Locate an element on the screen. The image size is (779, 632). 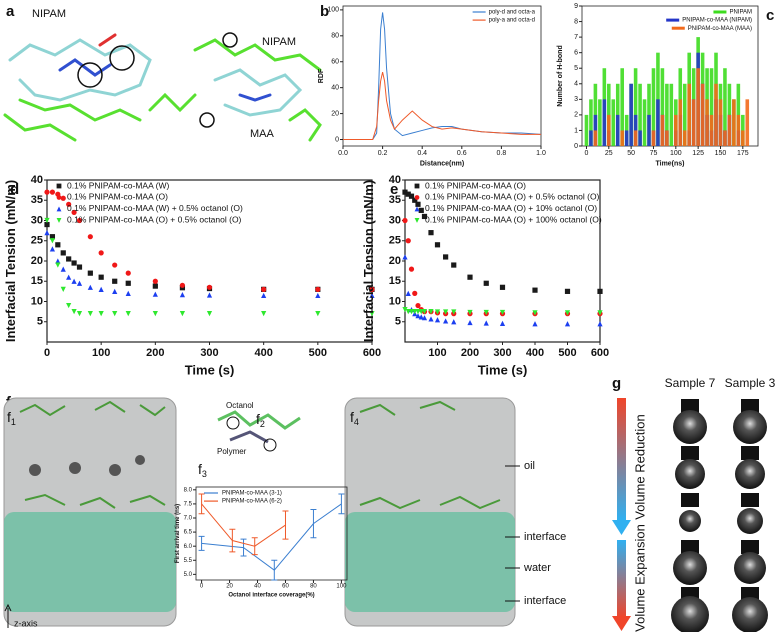
y-tick-label: 60 is located at coordinates (335, 62).